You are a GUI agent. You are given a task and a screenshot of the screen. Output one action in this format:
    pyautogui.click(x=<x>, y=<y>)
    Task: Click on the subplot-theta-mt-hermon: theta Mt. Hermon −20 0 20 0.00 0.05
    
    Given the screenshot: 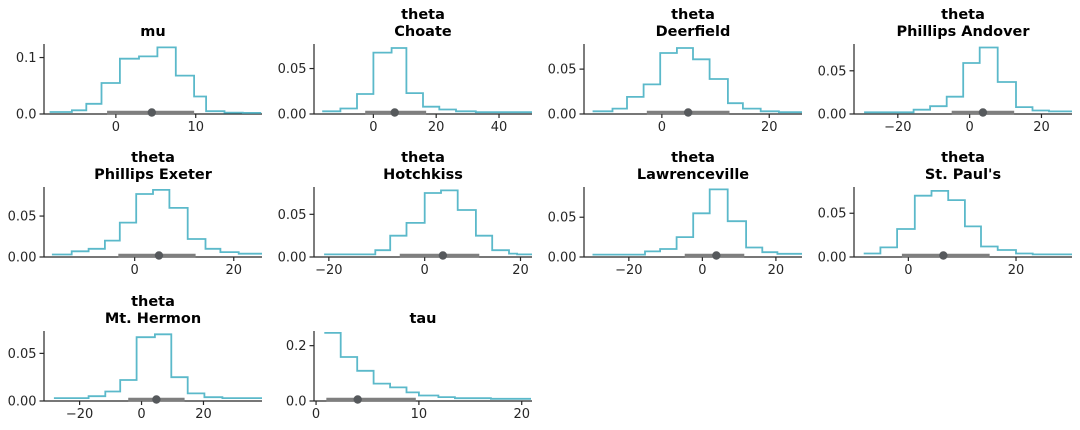 What is the action you would take?
    pyautogui.click(x=135, y=358)
    